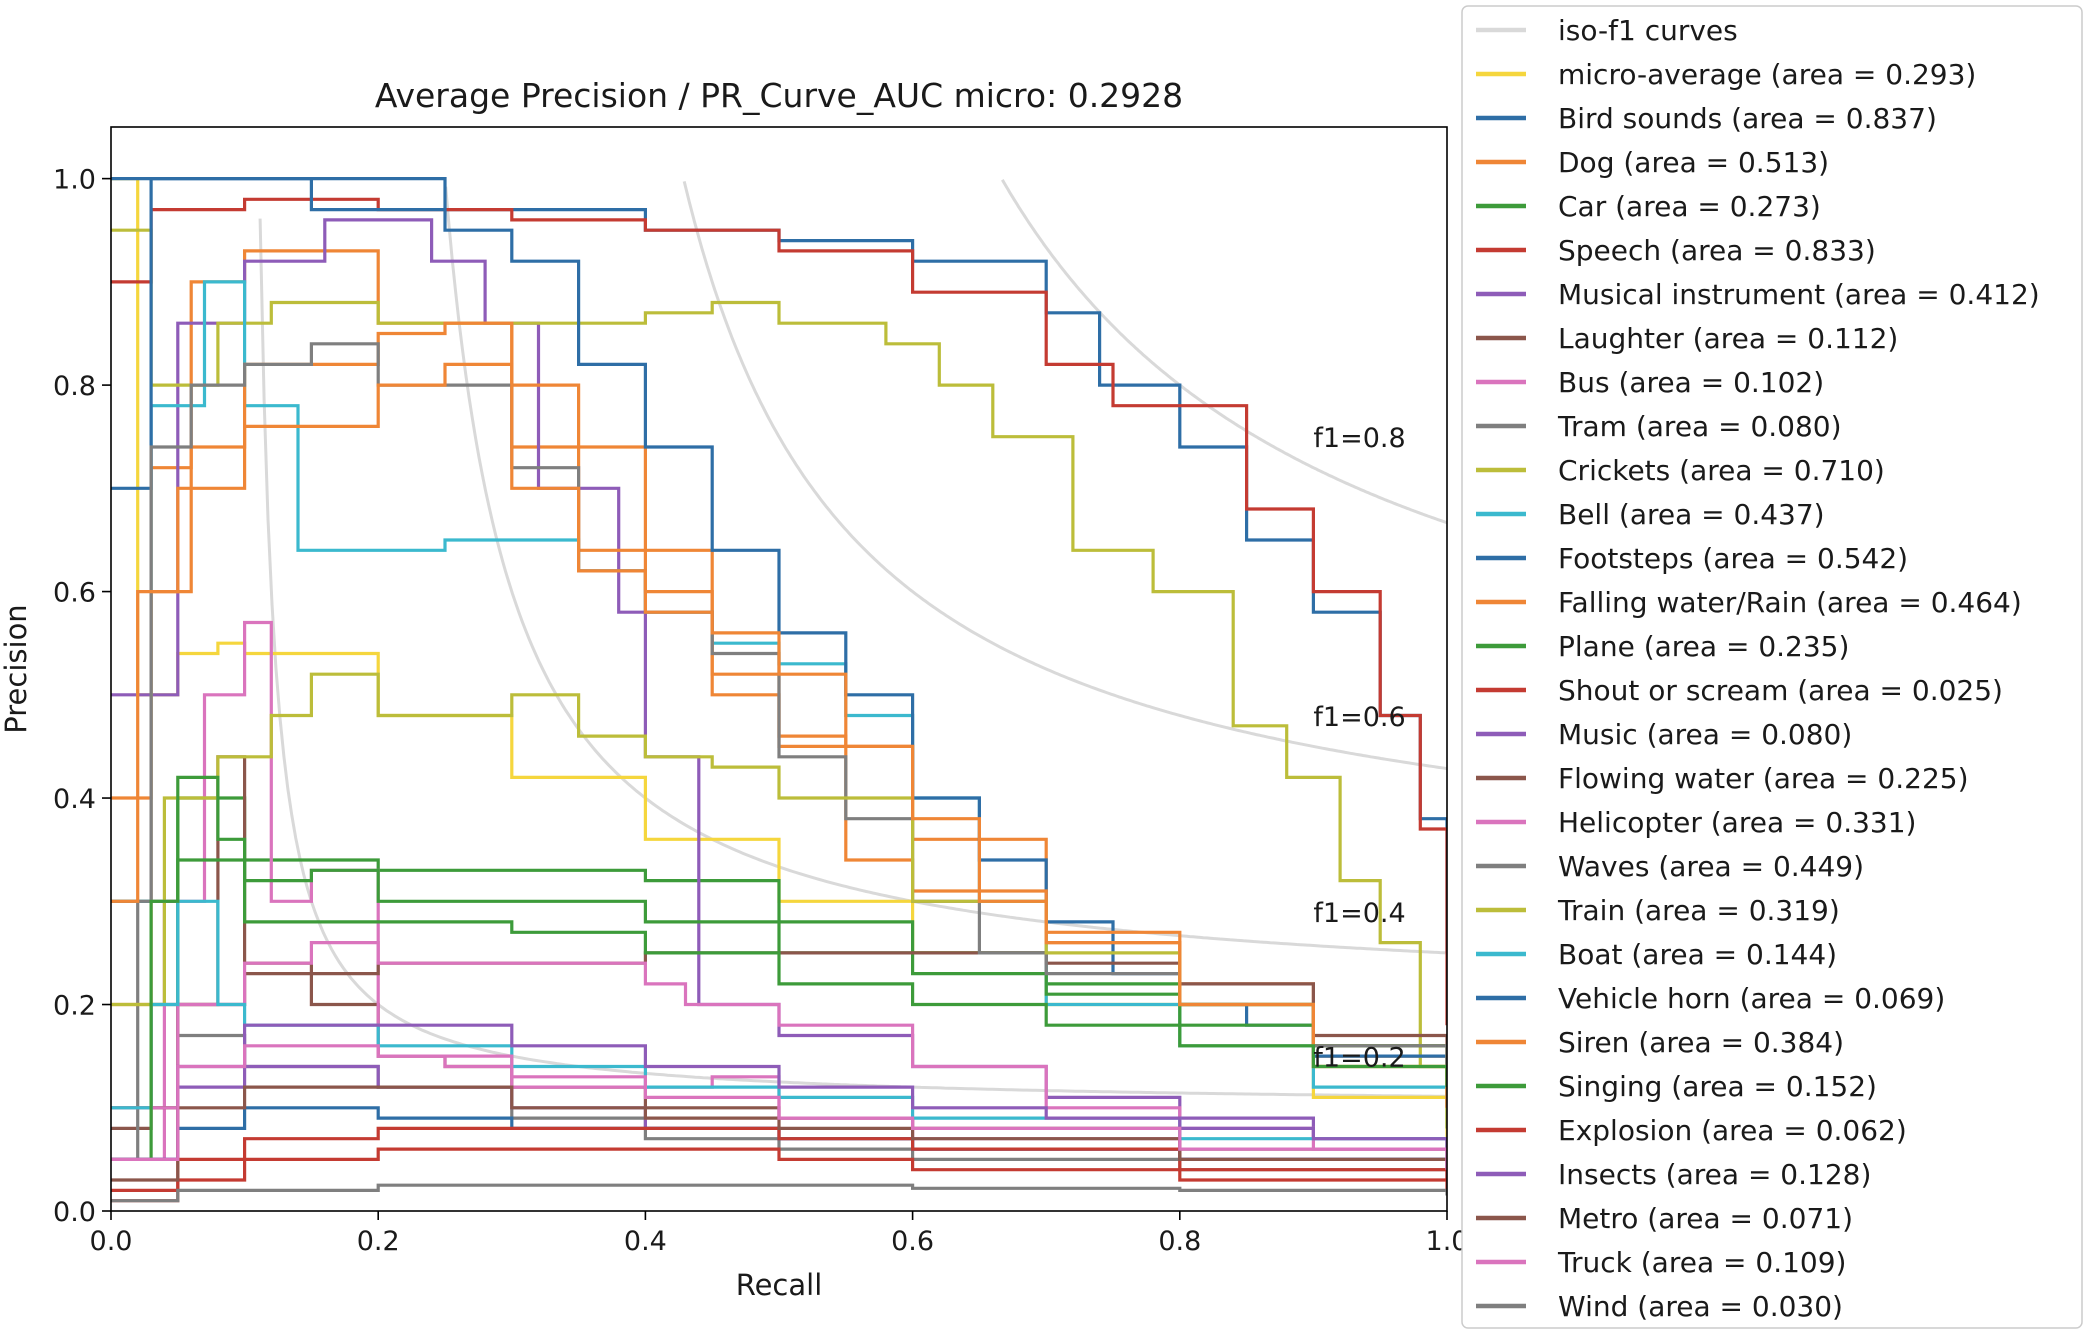 The height and width of the screenshot is (1336, 2088). What do you see at coordinates (74, 1212) in the screenshot?
I see `y-tick-label-0: 0.0` at bounding box center [74, 1212].